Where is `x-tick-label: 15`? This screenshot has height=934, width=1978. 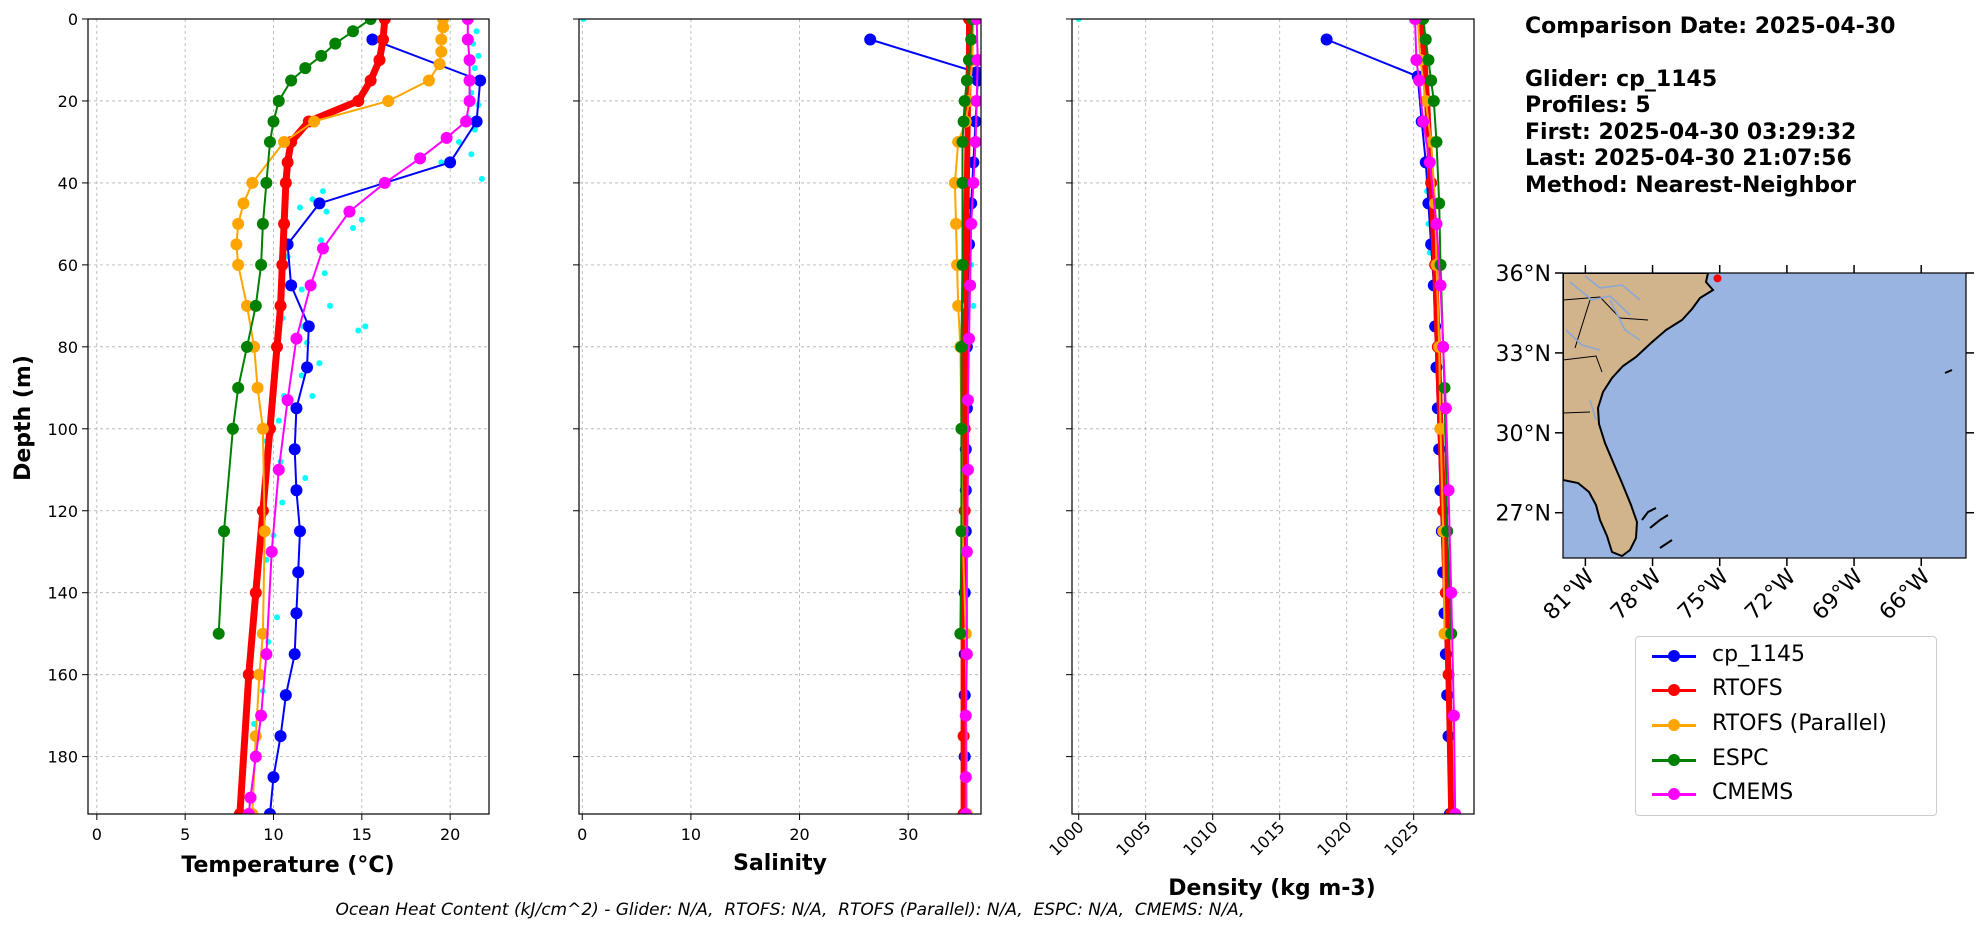 x-tick-label: 15 is located at coordinates (362, 834).